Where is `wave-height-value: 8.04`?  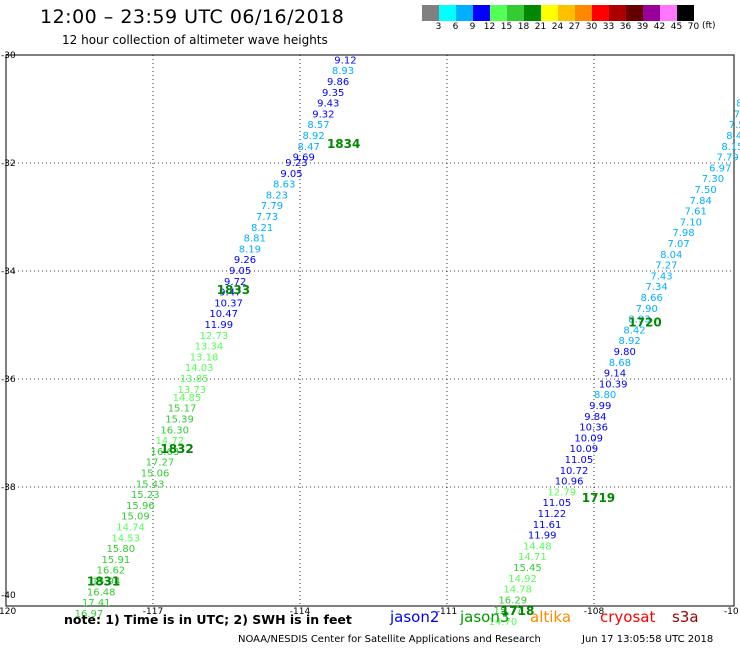 wave-height-value: 8.04 is located at coordinates (671, 255).